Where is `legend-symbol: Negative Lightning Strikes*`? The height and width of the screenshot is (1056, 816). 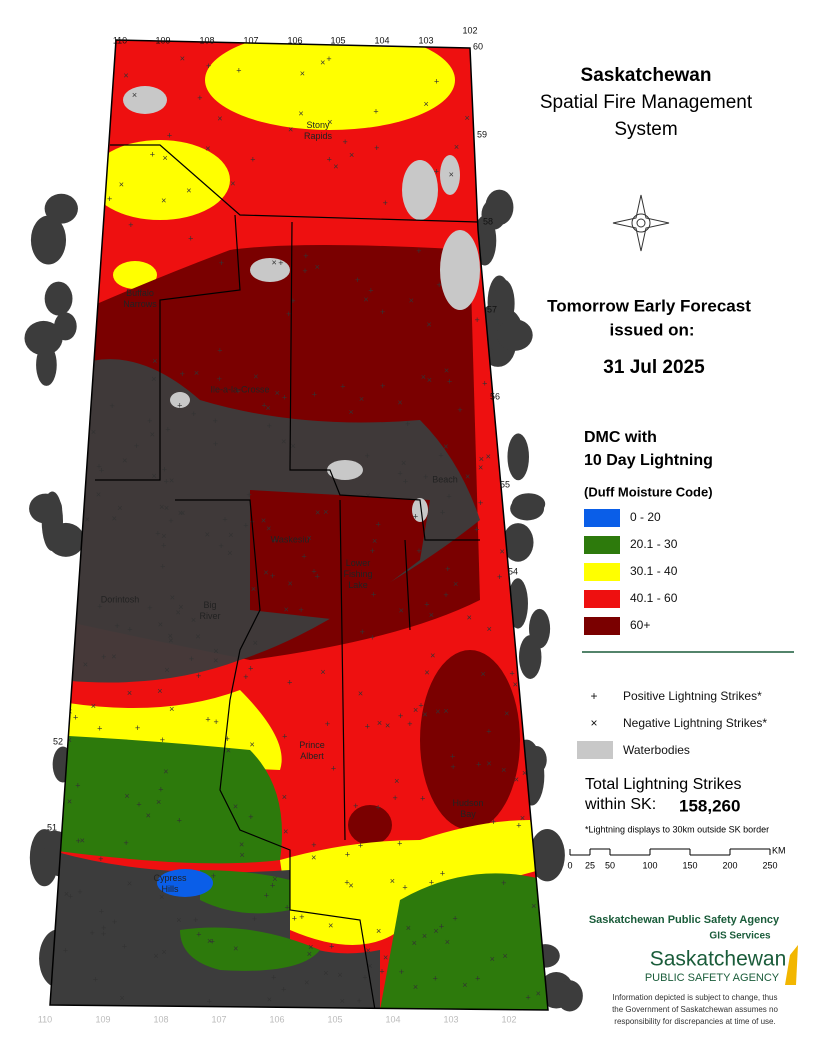 legend-symbol: Negative Lightning Strikes* is located at coordinates (695, 723).